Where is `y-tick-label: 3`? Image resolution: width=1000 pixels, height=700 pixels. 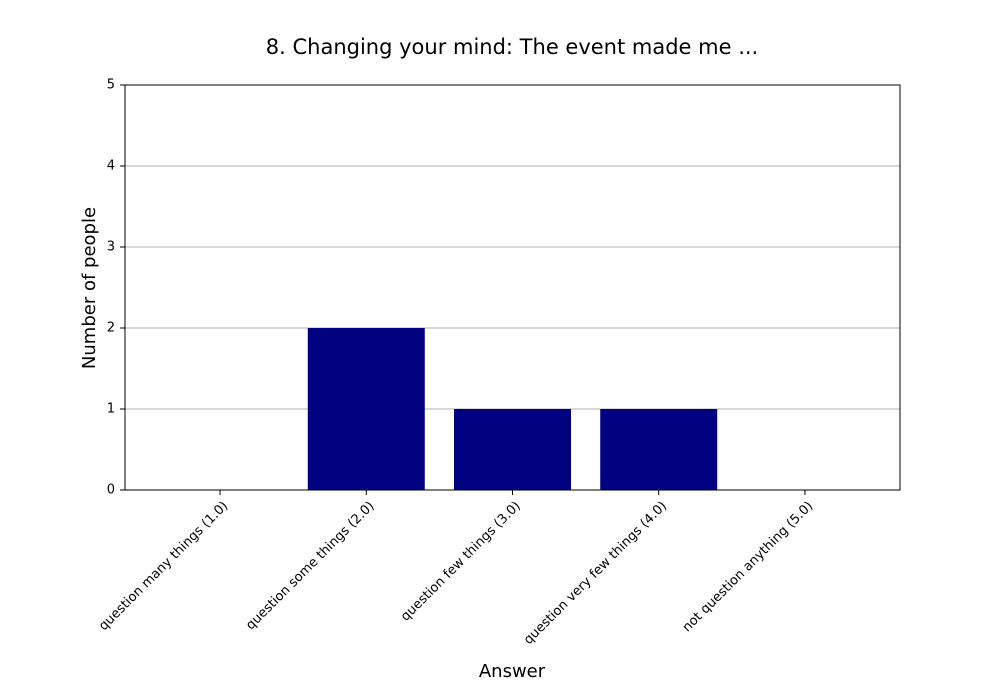 y-tick-label: 3 is located at coordinates (111, 247).